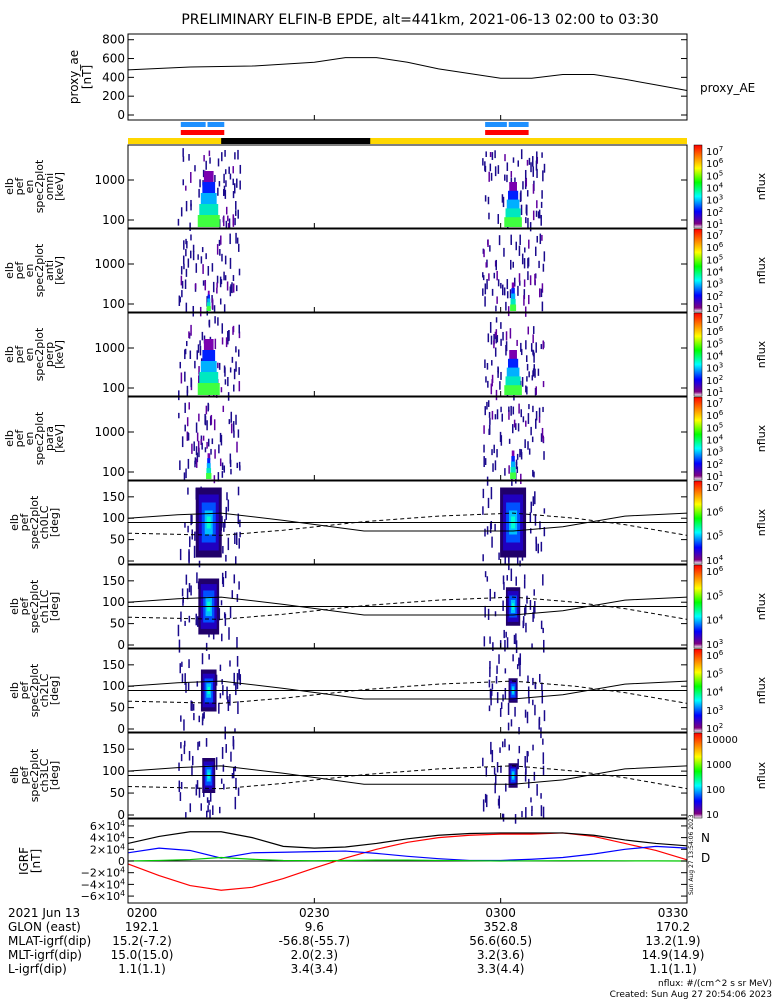 This screenshot has width=775, height=1000. What do you see at coordinates (691, 995) in the screenshot?
I see `footer-created: Created: Sun Aug 27 20:54:06 2023` at bounding box center [691, 995].